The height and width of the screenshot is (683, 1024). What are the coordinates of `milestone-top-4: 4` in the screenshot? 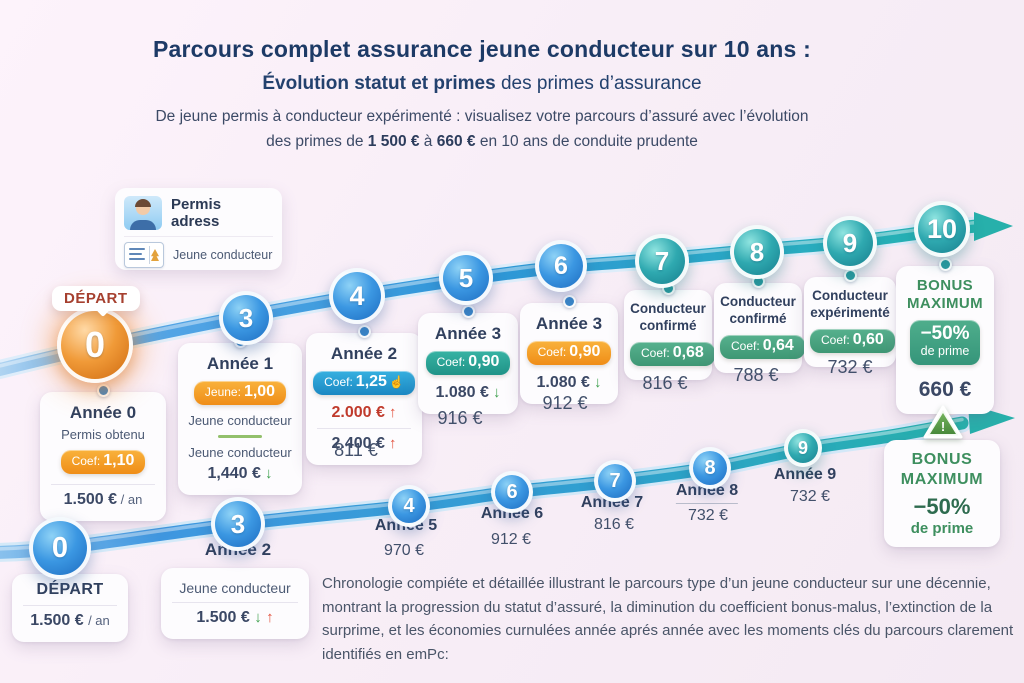 It's located at (357, 296).